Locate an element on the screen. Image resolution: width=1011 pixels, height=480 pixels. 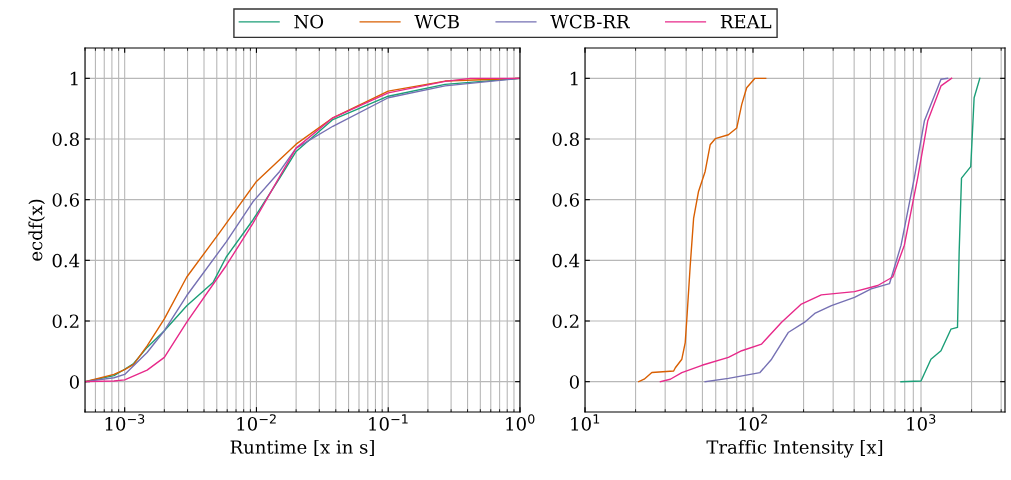
x-axis-title: Traffic Intensity [x] is located at coordinates (794, 448).